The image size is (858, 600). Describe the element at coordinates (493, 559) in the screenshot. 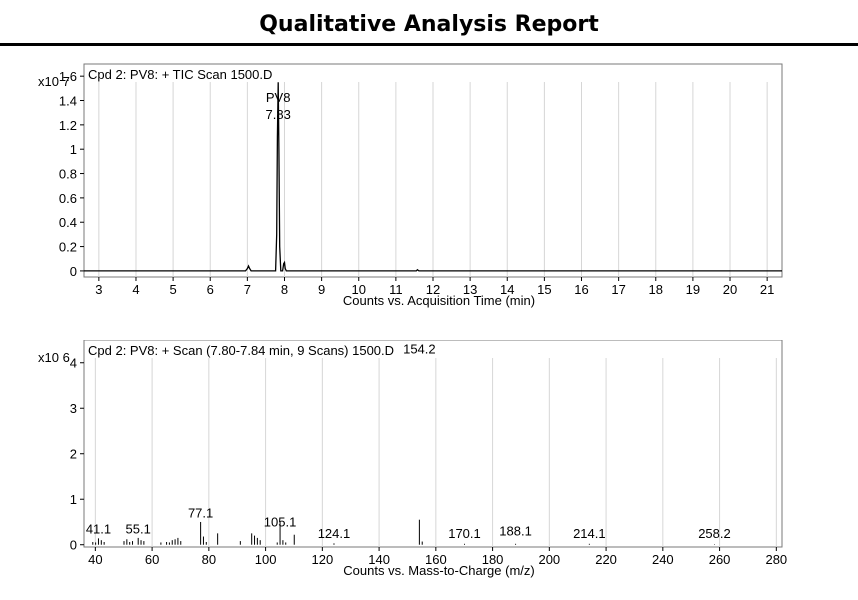

I see `x-tick-label: 180` at that location.